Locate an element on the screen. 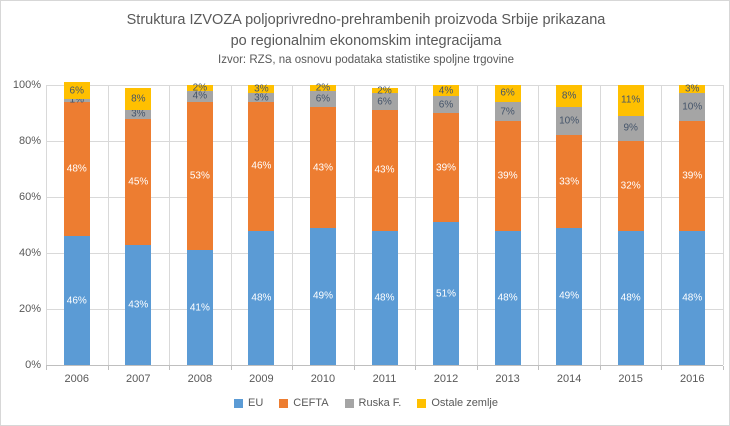 This screenshot has height=426, width=730. bar-segment-2008-eu: 41% is located at coordinates (199, 307).